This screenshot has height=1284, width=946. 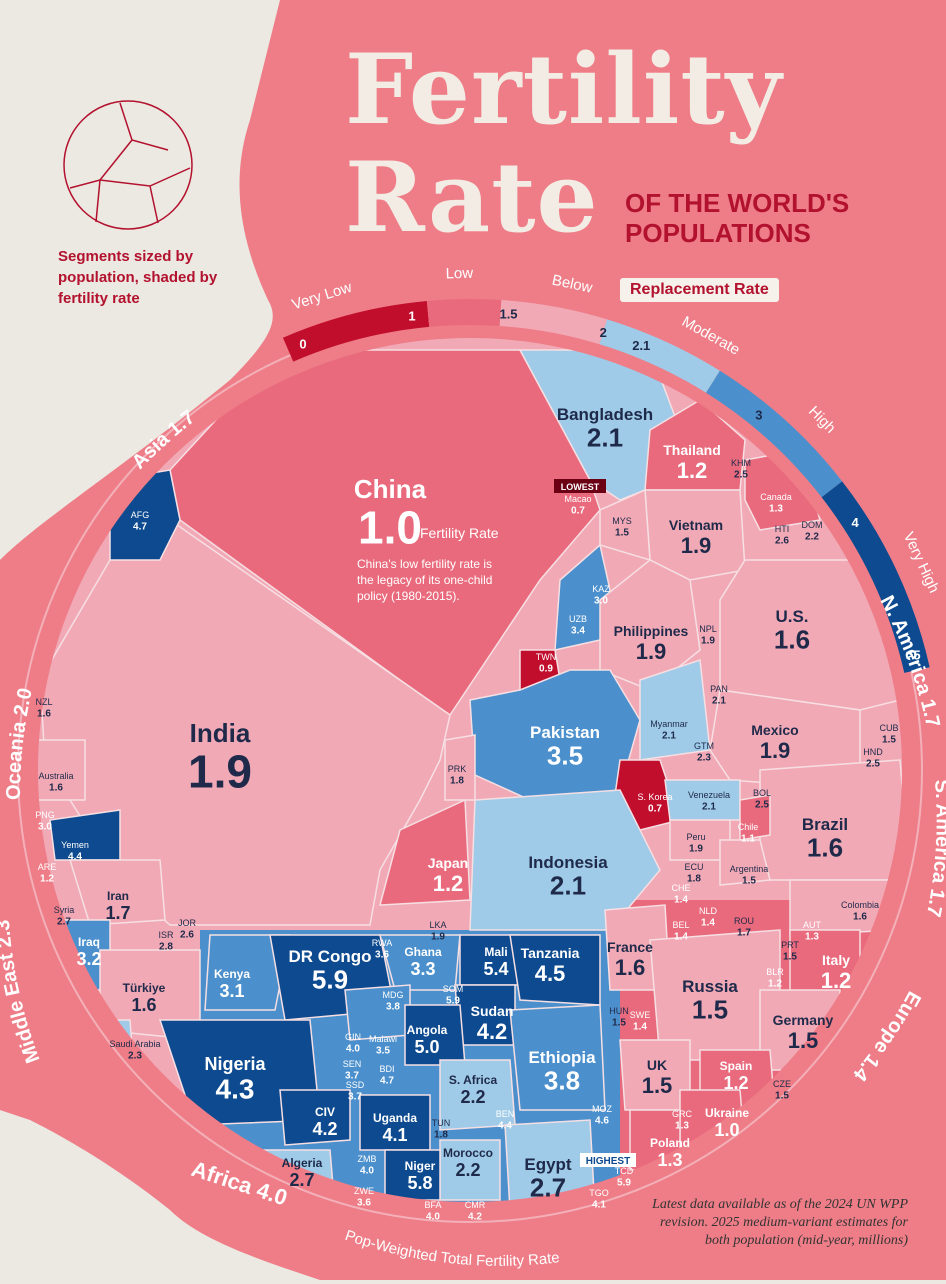 I want to click on label-kenya: Kenya, so click(x=232, y=974).